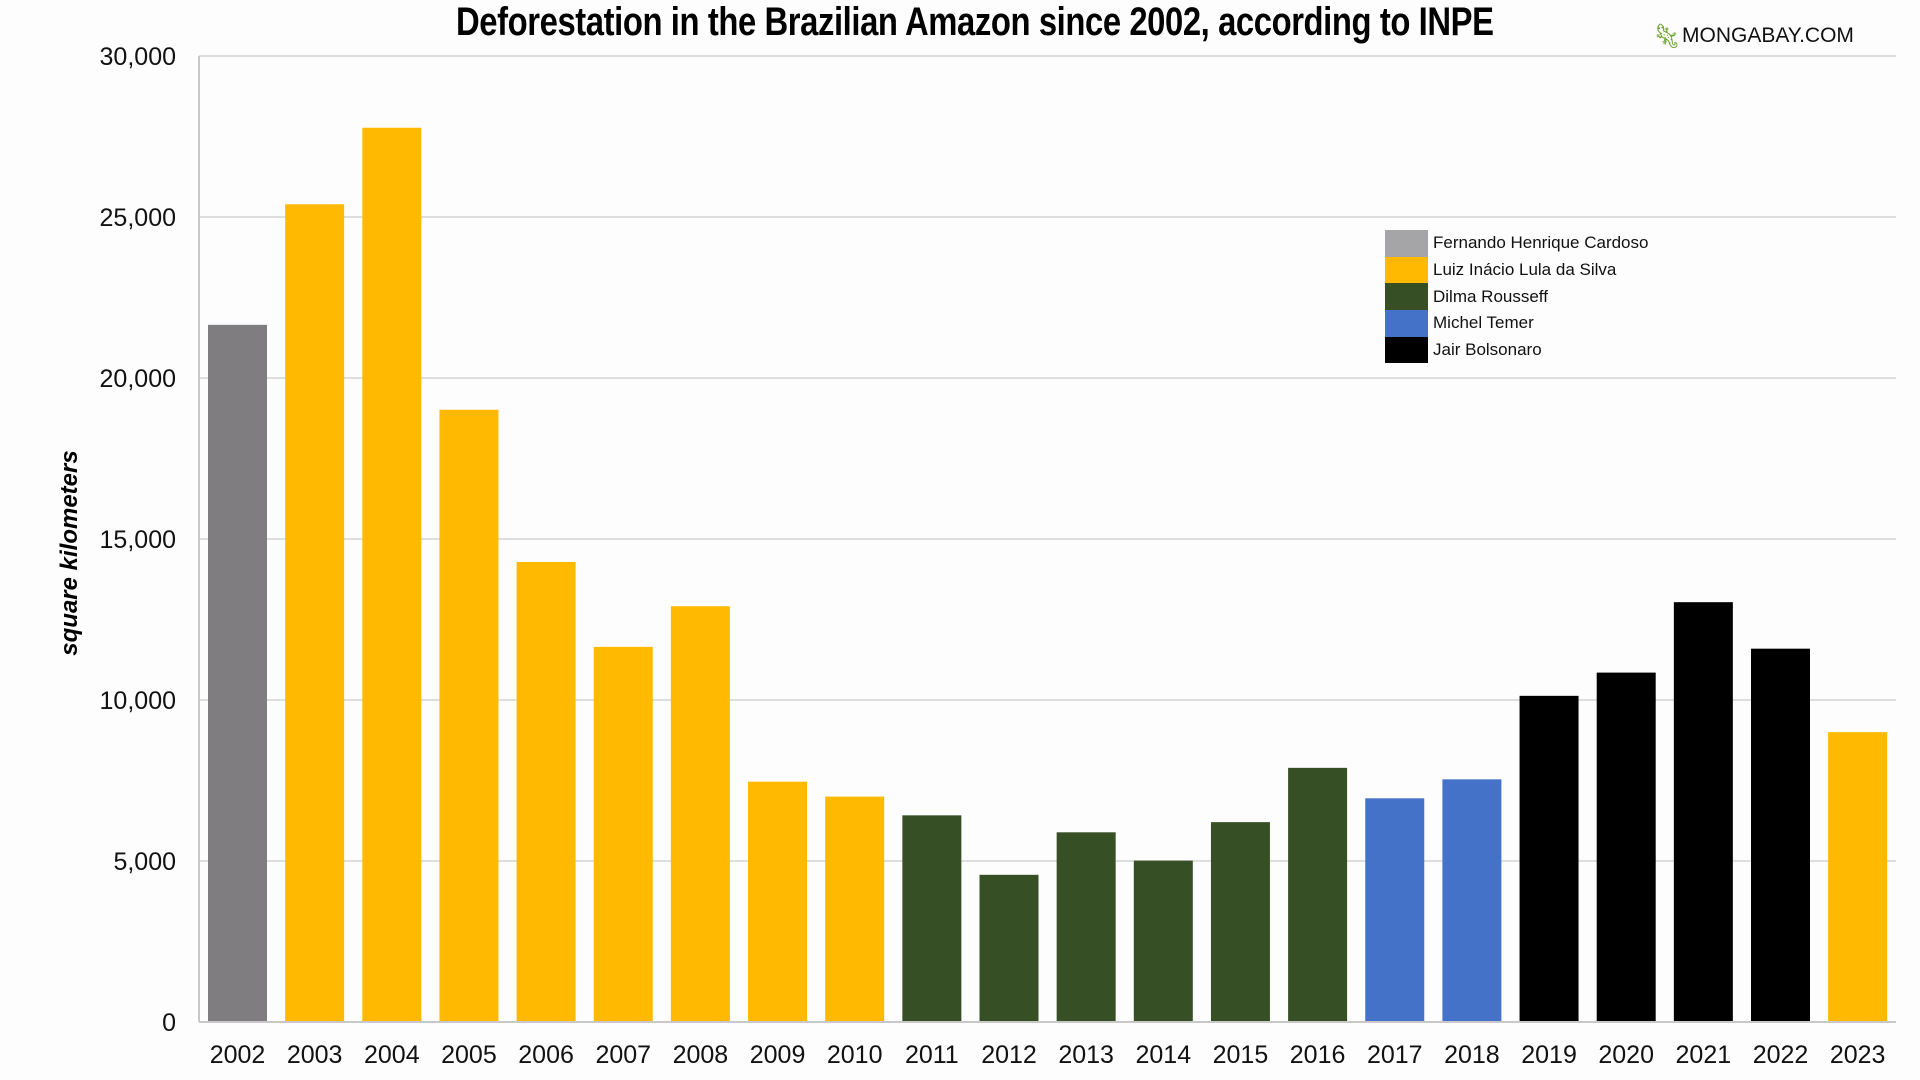  What do you see at coordinates (855, 909) in the screenshot?
I see `bar-2010` at bounding box center [855, 909].